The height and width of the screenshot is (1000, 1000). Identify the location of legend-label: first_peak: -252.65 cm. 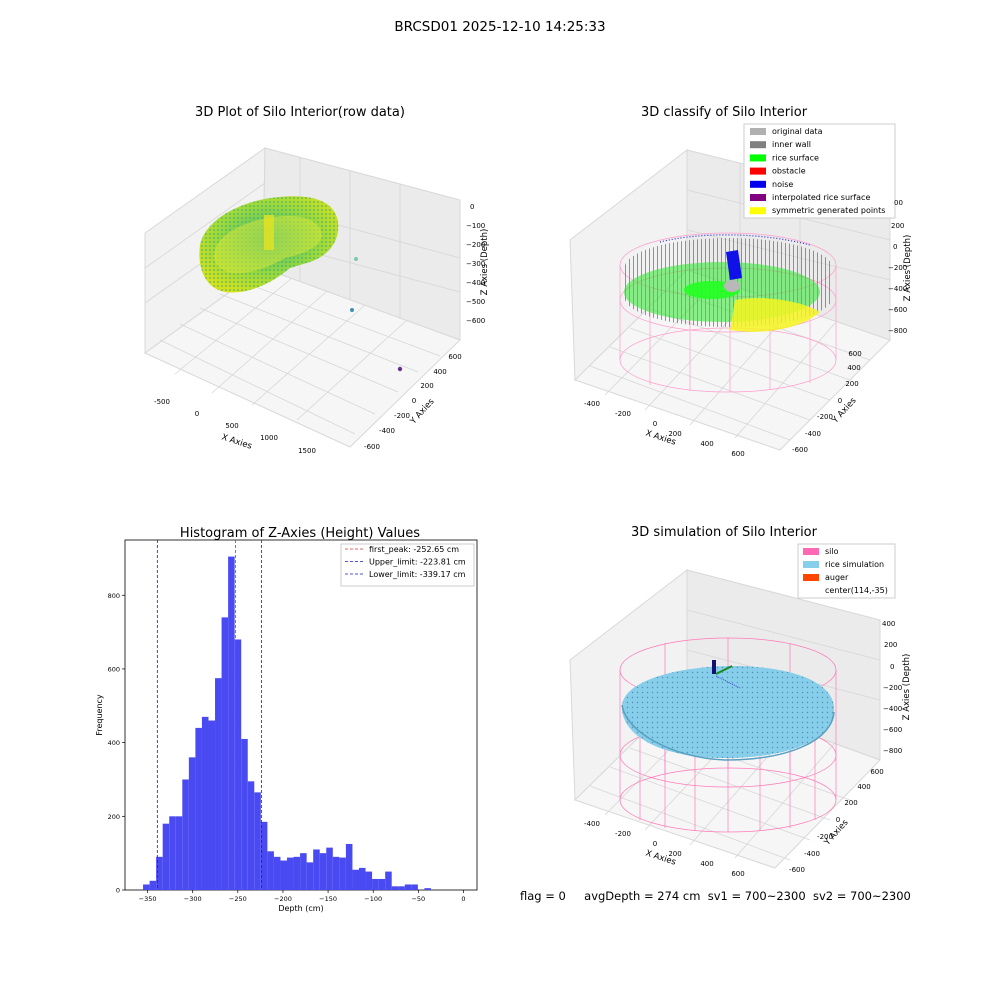
(414, 549).